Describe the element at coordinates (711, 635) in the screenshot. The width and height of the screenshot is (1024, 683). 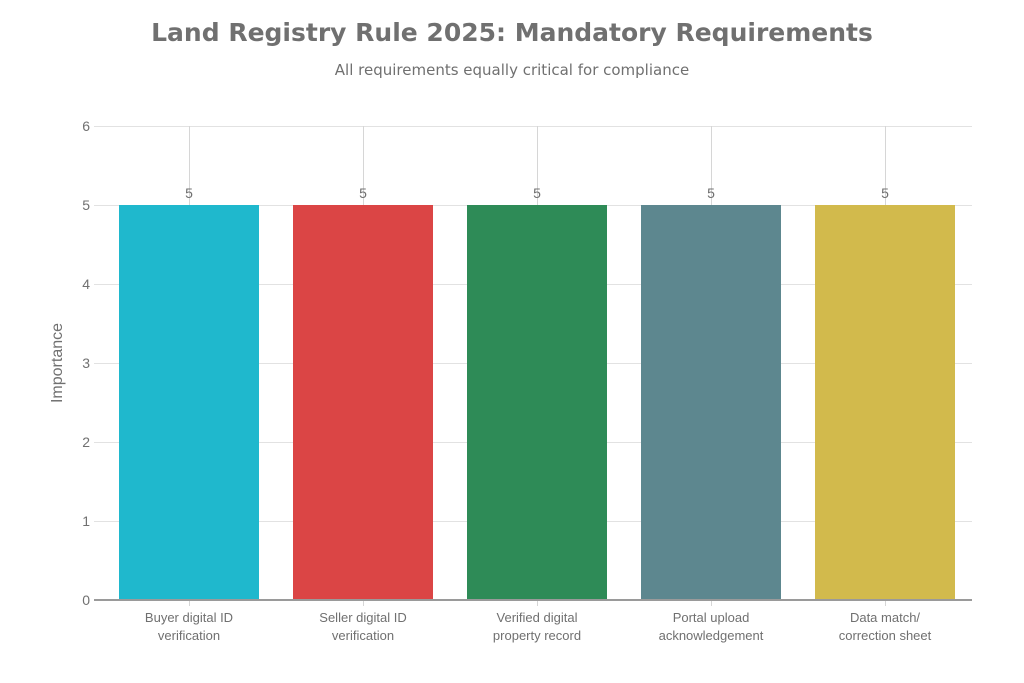
I see `x-tick-line: acknowledgement` at that location.